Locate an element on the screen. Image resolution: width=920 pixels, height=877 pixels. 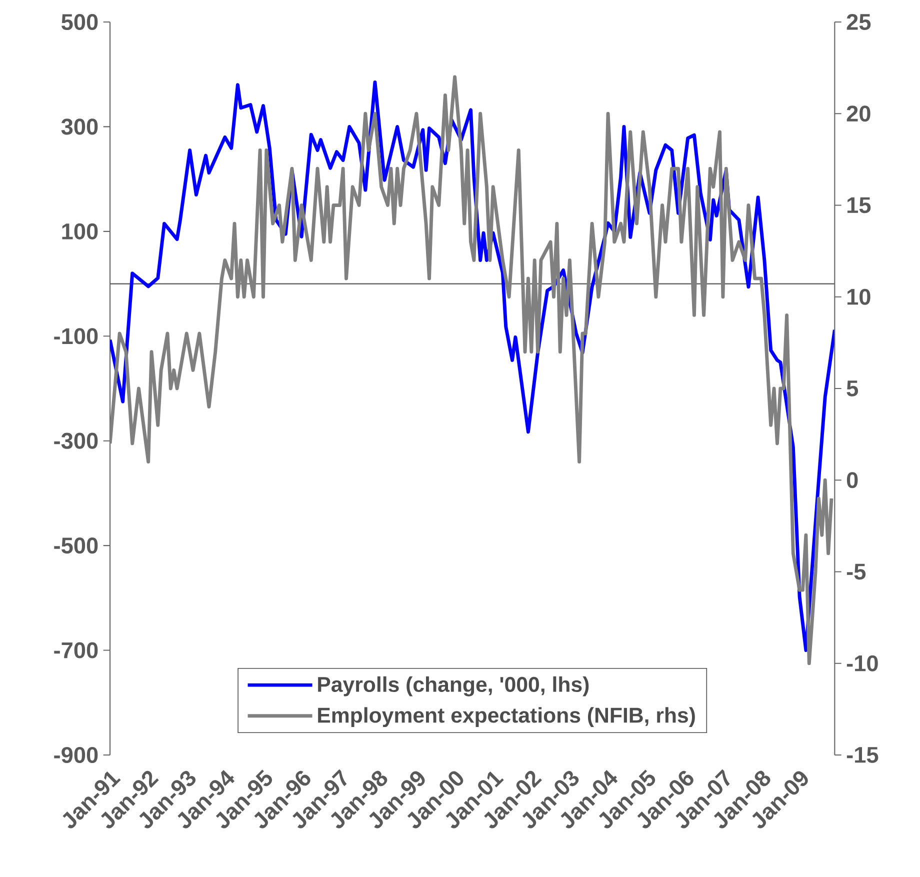
y-tick-label: 300 is located at coordinates (79, 126).